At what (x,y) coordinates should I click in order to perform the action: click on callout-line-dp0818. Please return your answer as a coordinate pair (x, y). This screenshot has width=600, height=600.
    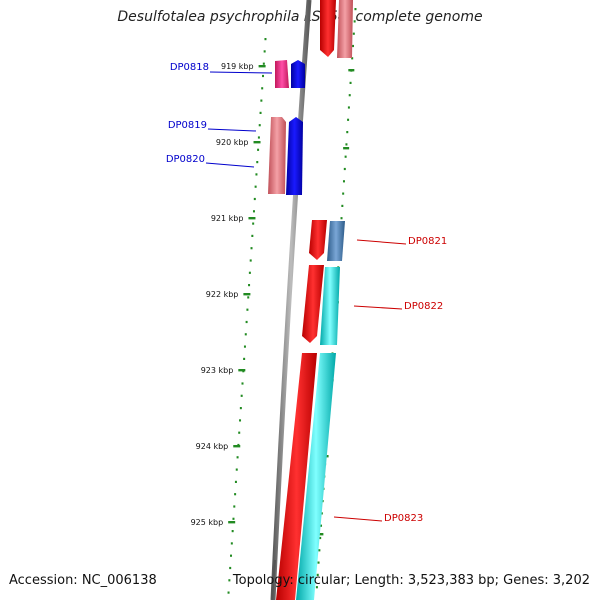
    Looking at the image, I should click on (241, 72).